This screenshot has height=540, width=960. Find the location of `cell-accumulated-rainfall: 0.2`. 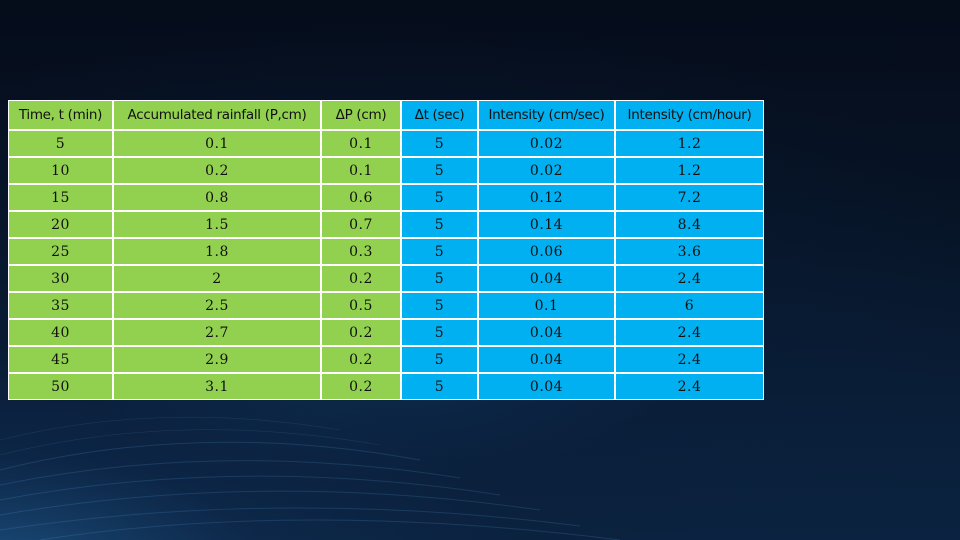

cell-accumulated-rainfall: 0.2 is located at coordinates (218, 171).